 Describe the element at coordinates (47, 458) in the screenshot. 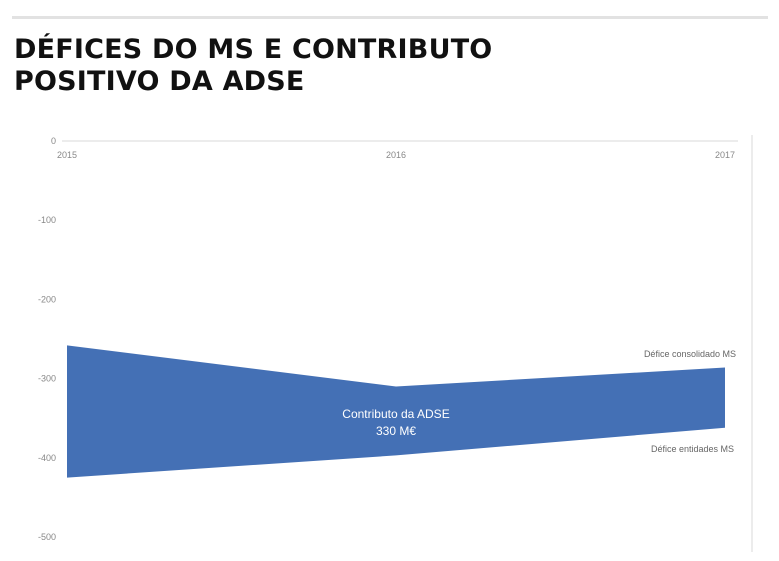

I see `y-tick-label: -400` at that location.